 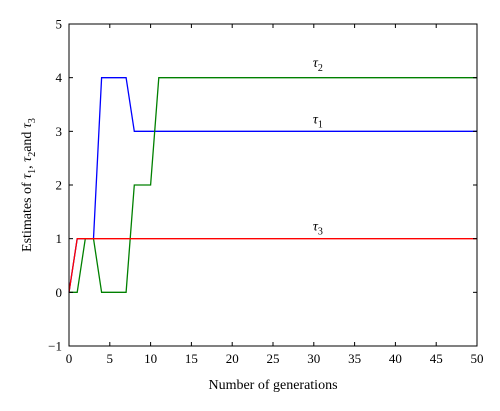 I want to click on x-tick-label: 45, so click(x=436, y=358).